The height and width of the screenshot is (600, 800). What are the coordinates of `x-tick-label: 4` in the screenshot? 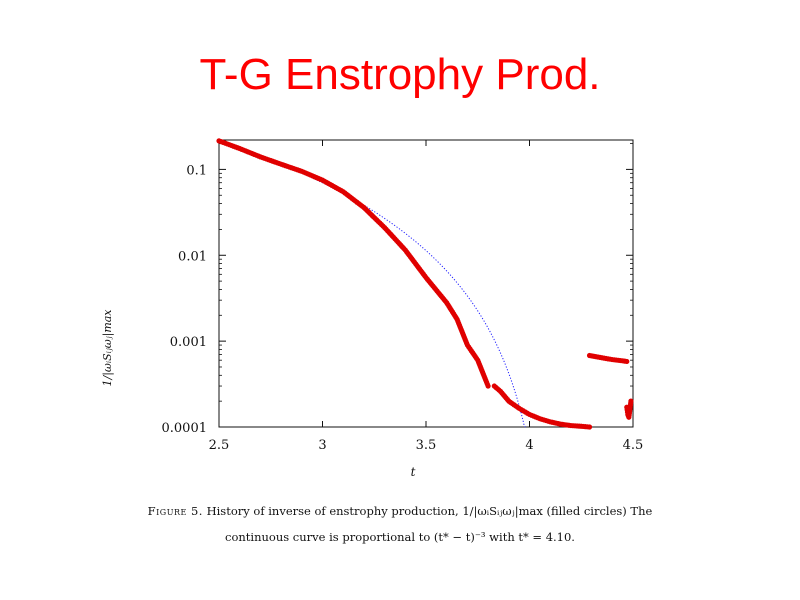 It's located at (529, 445).